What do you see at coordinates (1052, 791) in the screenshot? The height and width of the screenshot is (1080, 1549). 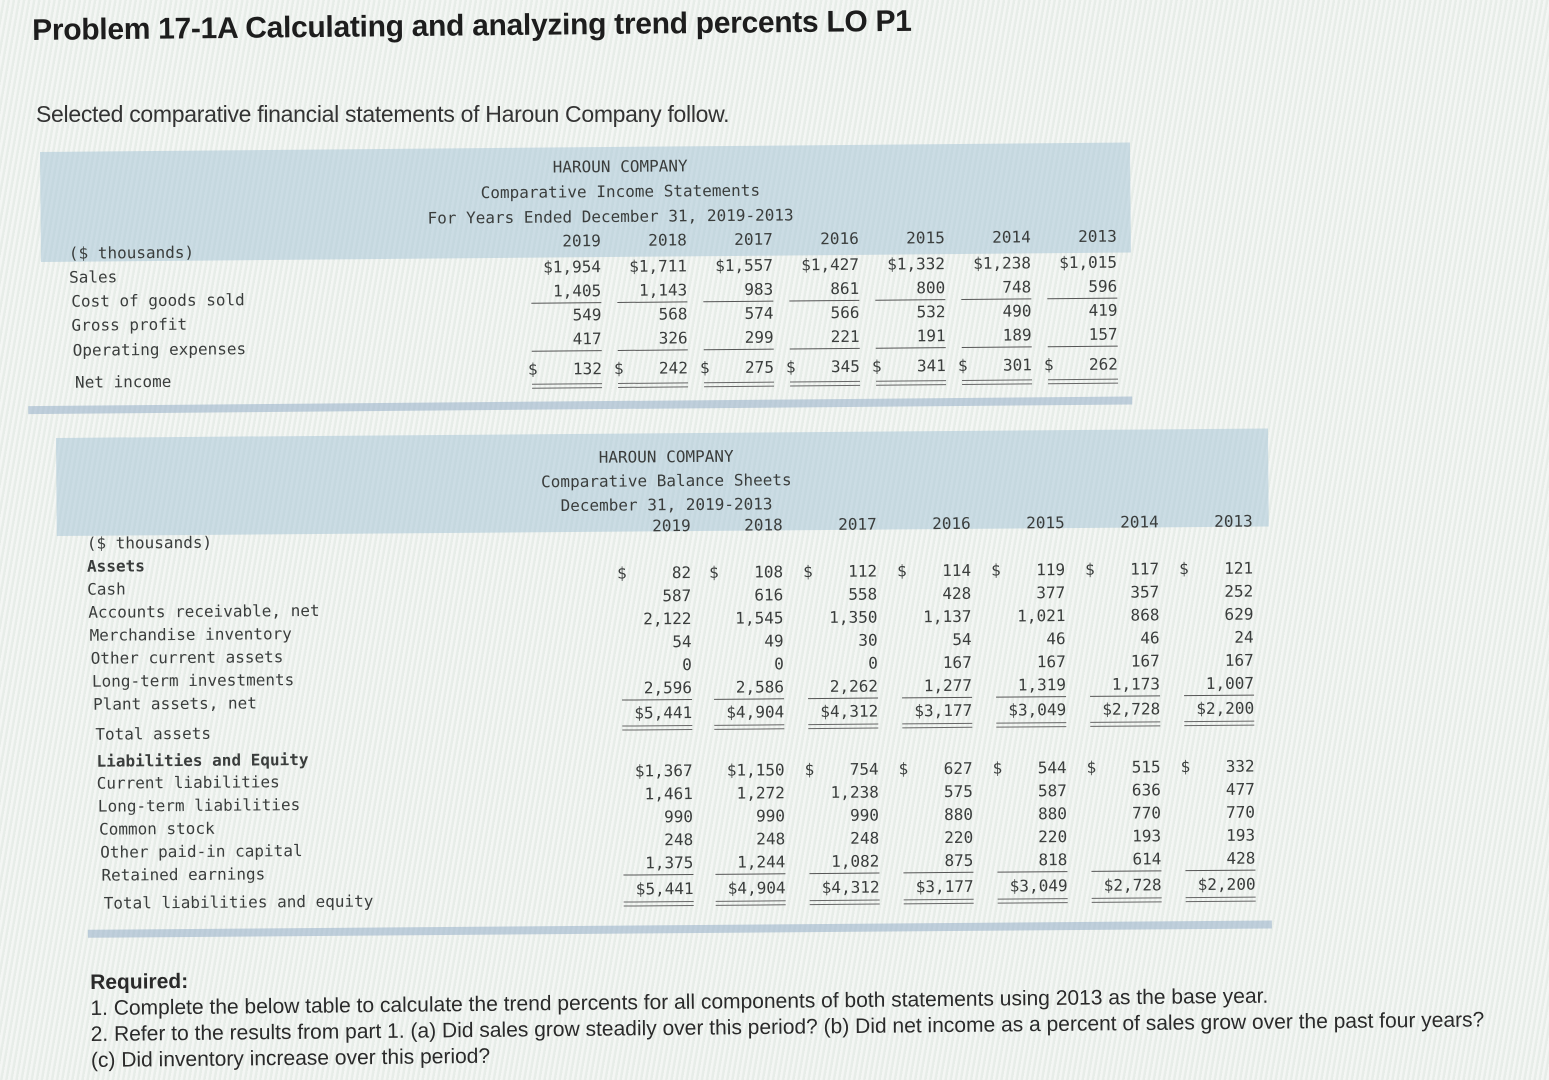 I see `lt-liab-2015: 587` at bounding box center [1052, 791].